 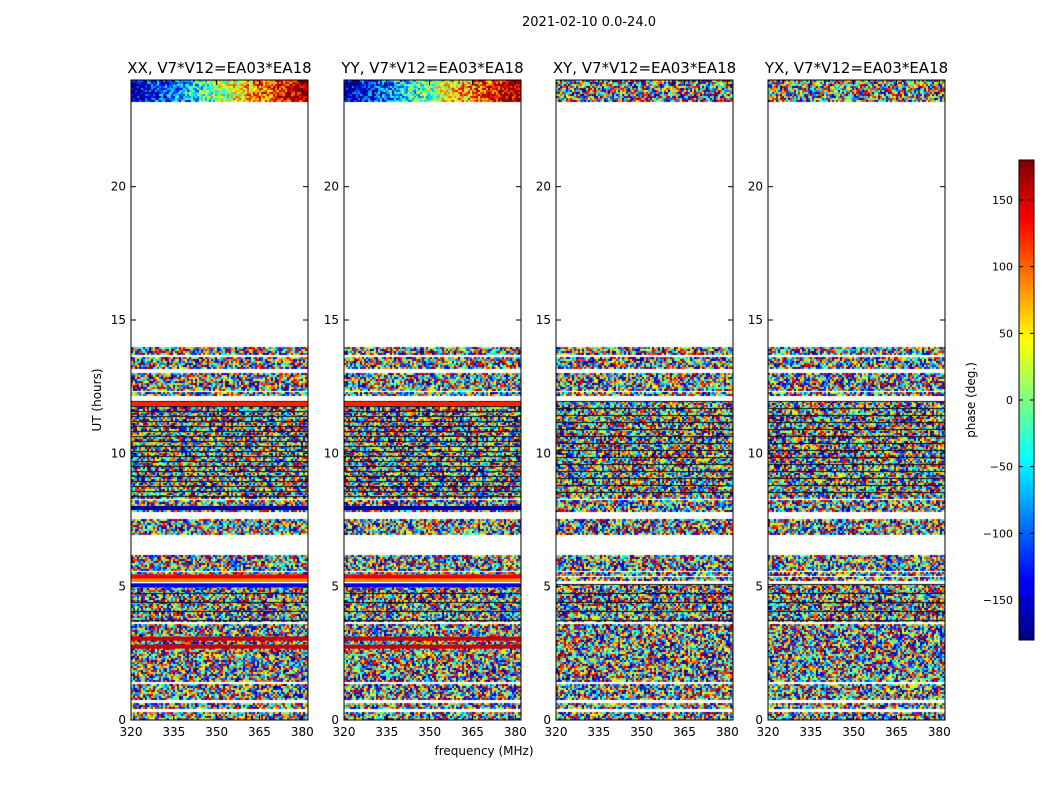 I want to click on colorbar-tick-label: 100, so click(x=1002, y=267).